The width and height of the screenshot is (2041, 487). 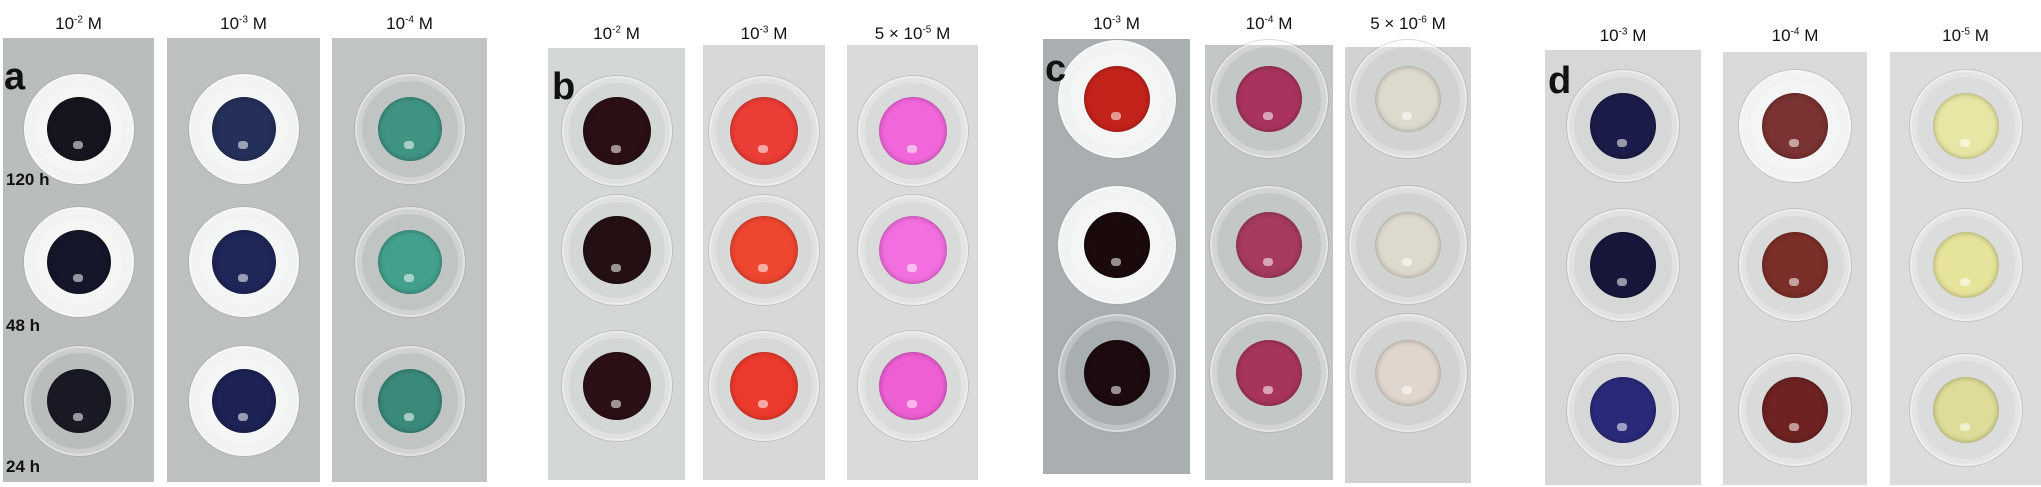 I want to click on time-label-24h: 24 h, so click(x=23, y=466).